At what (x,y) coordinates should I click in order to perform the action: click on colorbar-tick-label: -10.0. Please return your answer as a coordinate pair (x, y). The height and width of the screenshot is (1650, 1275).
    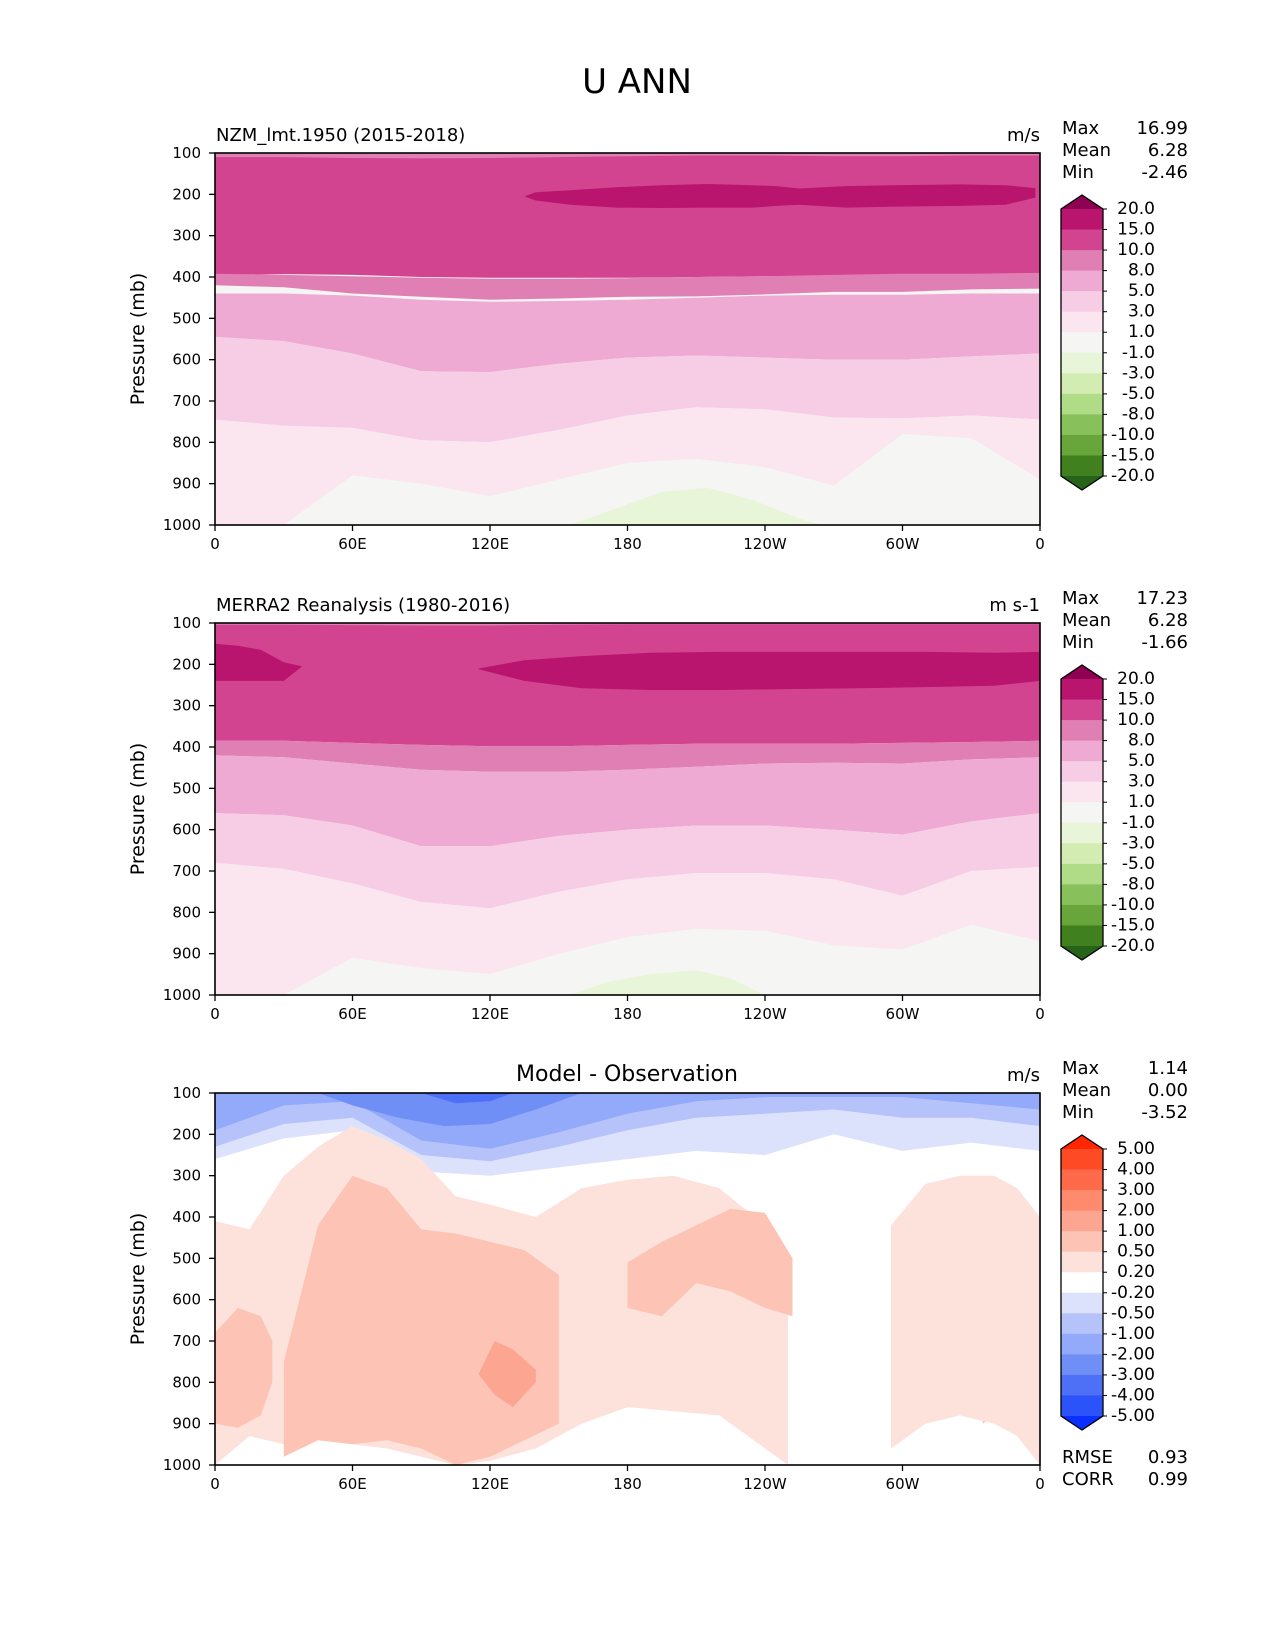
    Looking at the image, I should click on (1133, 905).